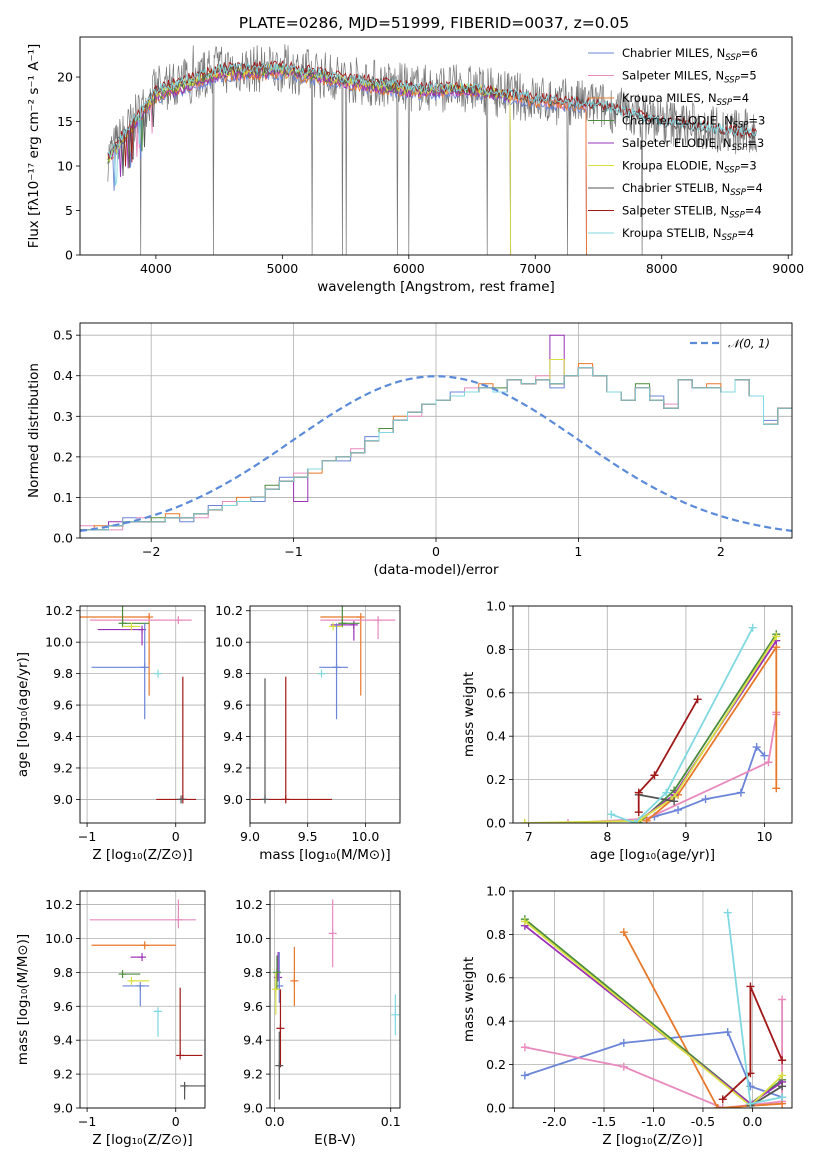  What do you see at coordinates (607, 836) in the screenshot?
I see `x-tick-label: 8` at bounding box center [607, 836].